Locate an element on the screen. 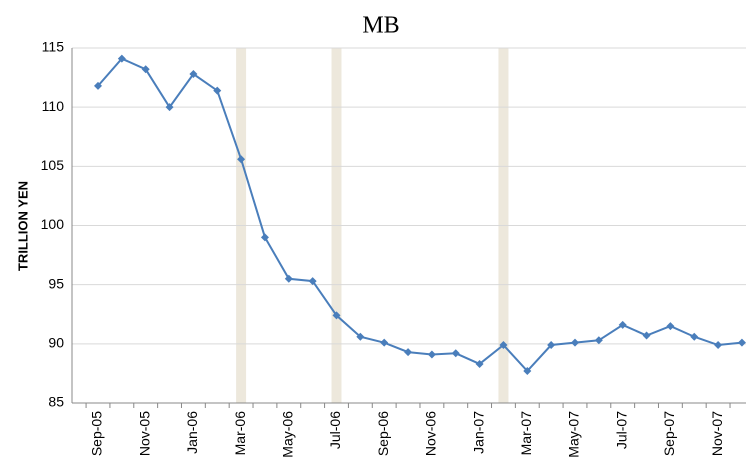 This screenshot has height=475, width=746. x-tick-label: Sep-07 is located at coordinates (669, 433).